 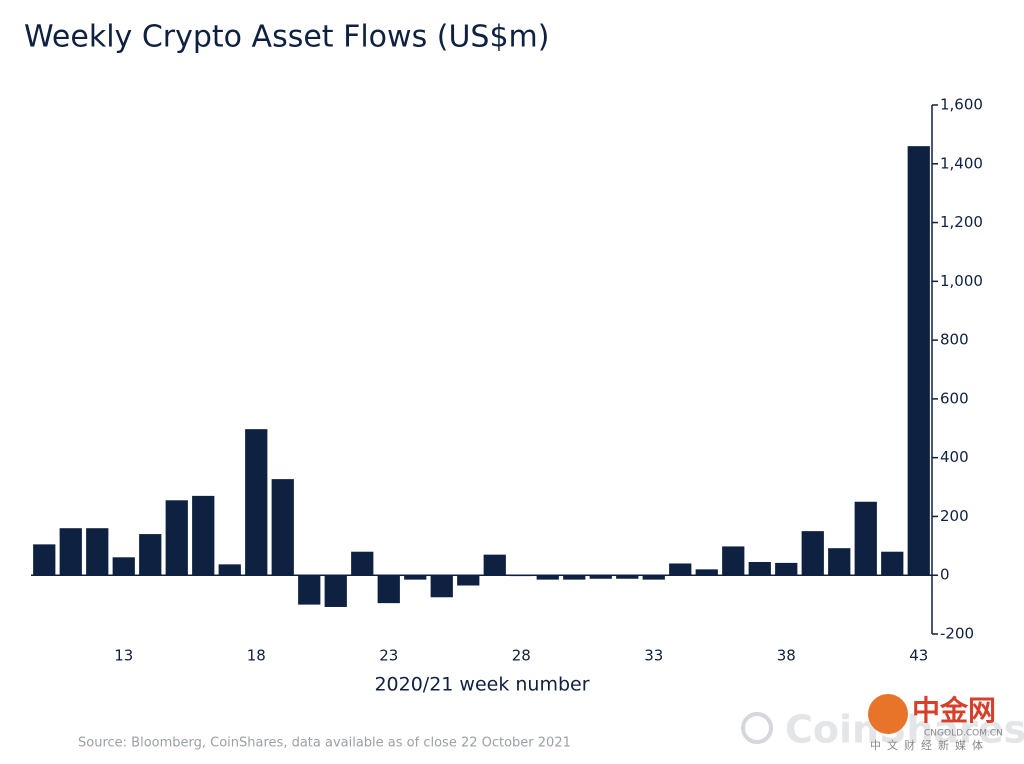 What do you see at coordinates (961, 163) in the screenshot?
I see `y-tick-label: 1,400` at bounding box center [961, 163].